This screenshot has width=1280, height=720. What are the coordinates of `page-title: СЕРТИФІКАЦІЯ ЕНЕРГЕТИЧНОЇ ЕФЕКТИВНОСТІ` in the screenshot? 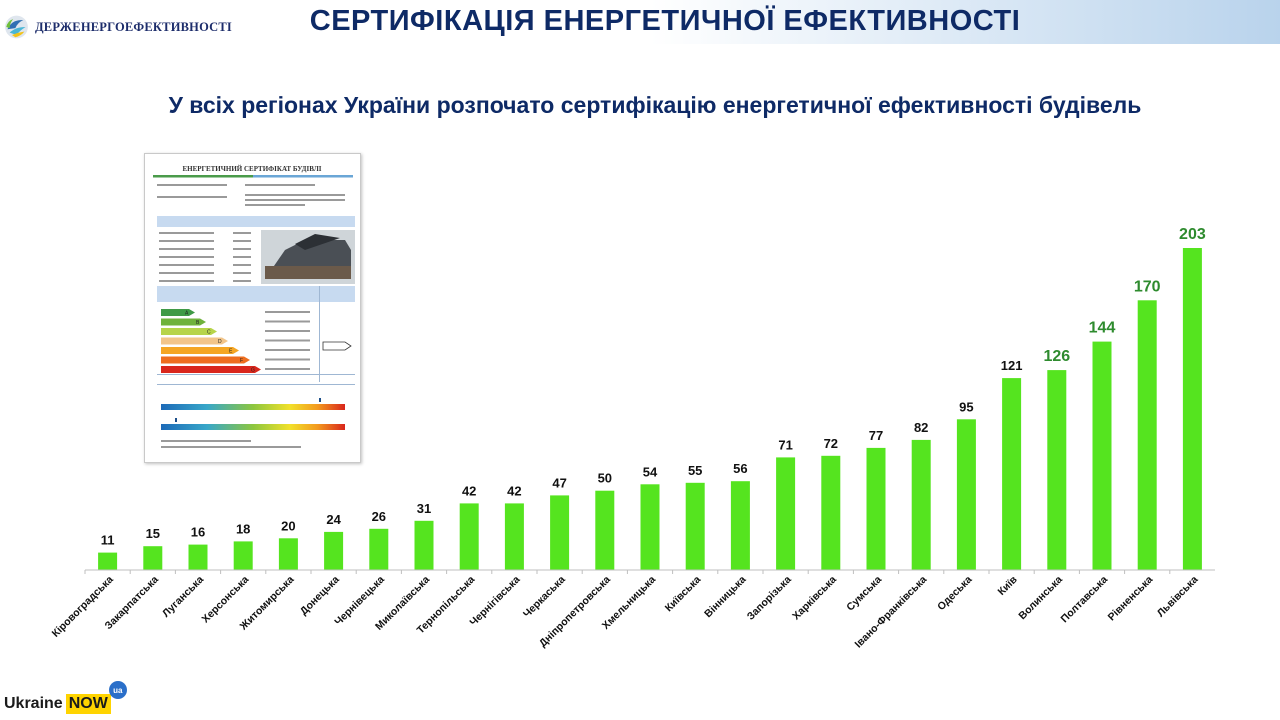 It's located at (665, 21).